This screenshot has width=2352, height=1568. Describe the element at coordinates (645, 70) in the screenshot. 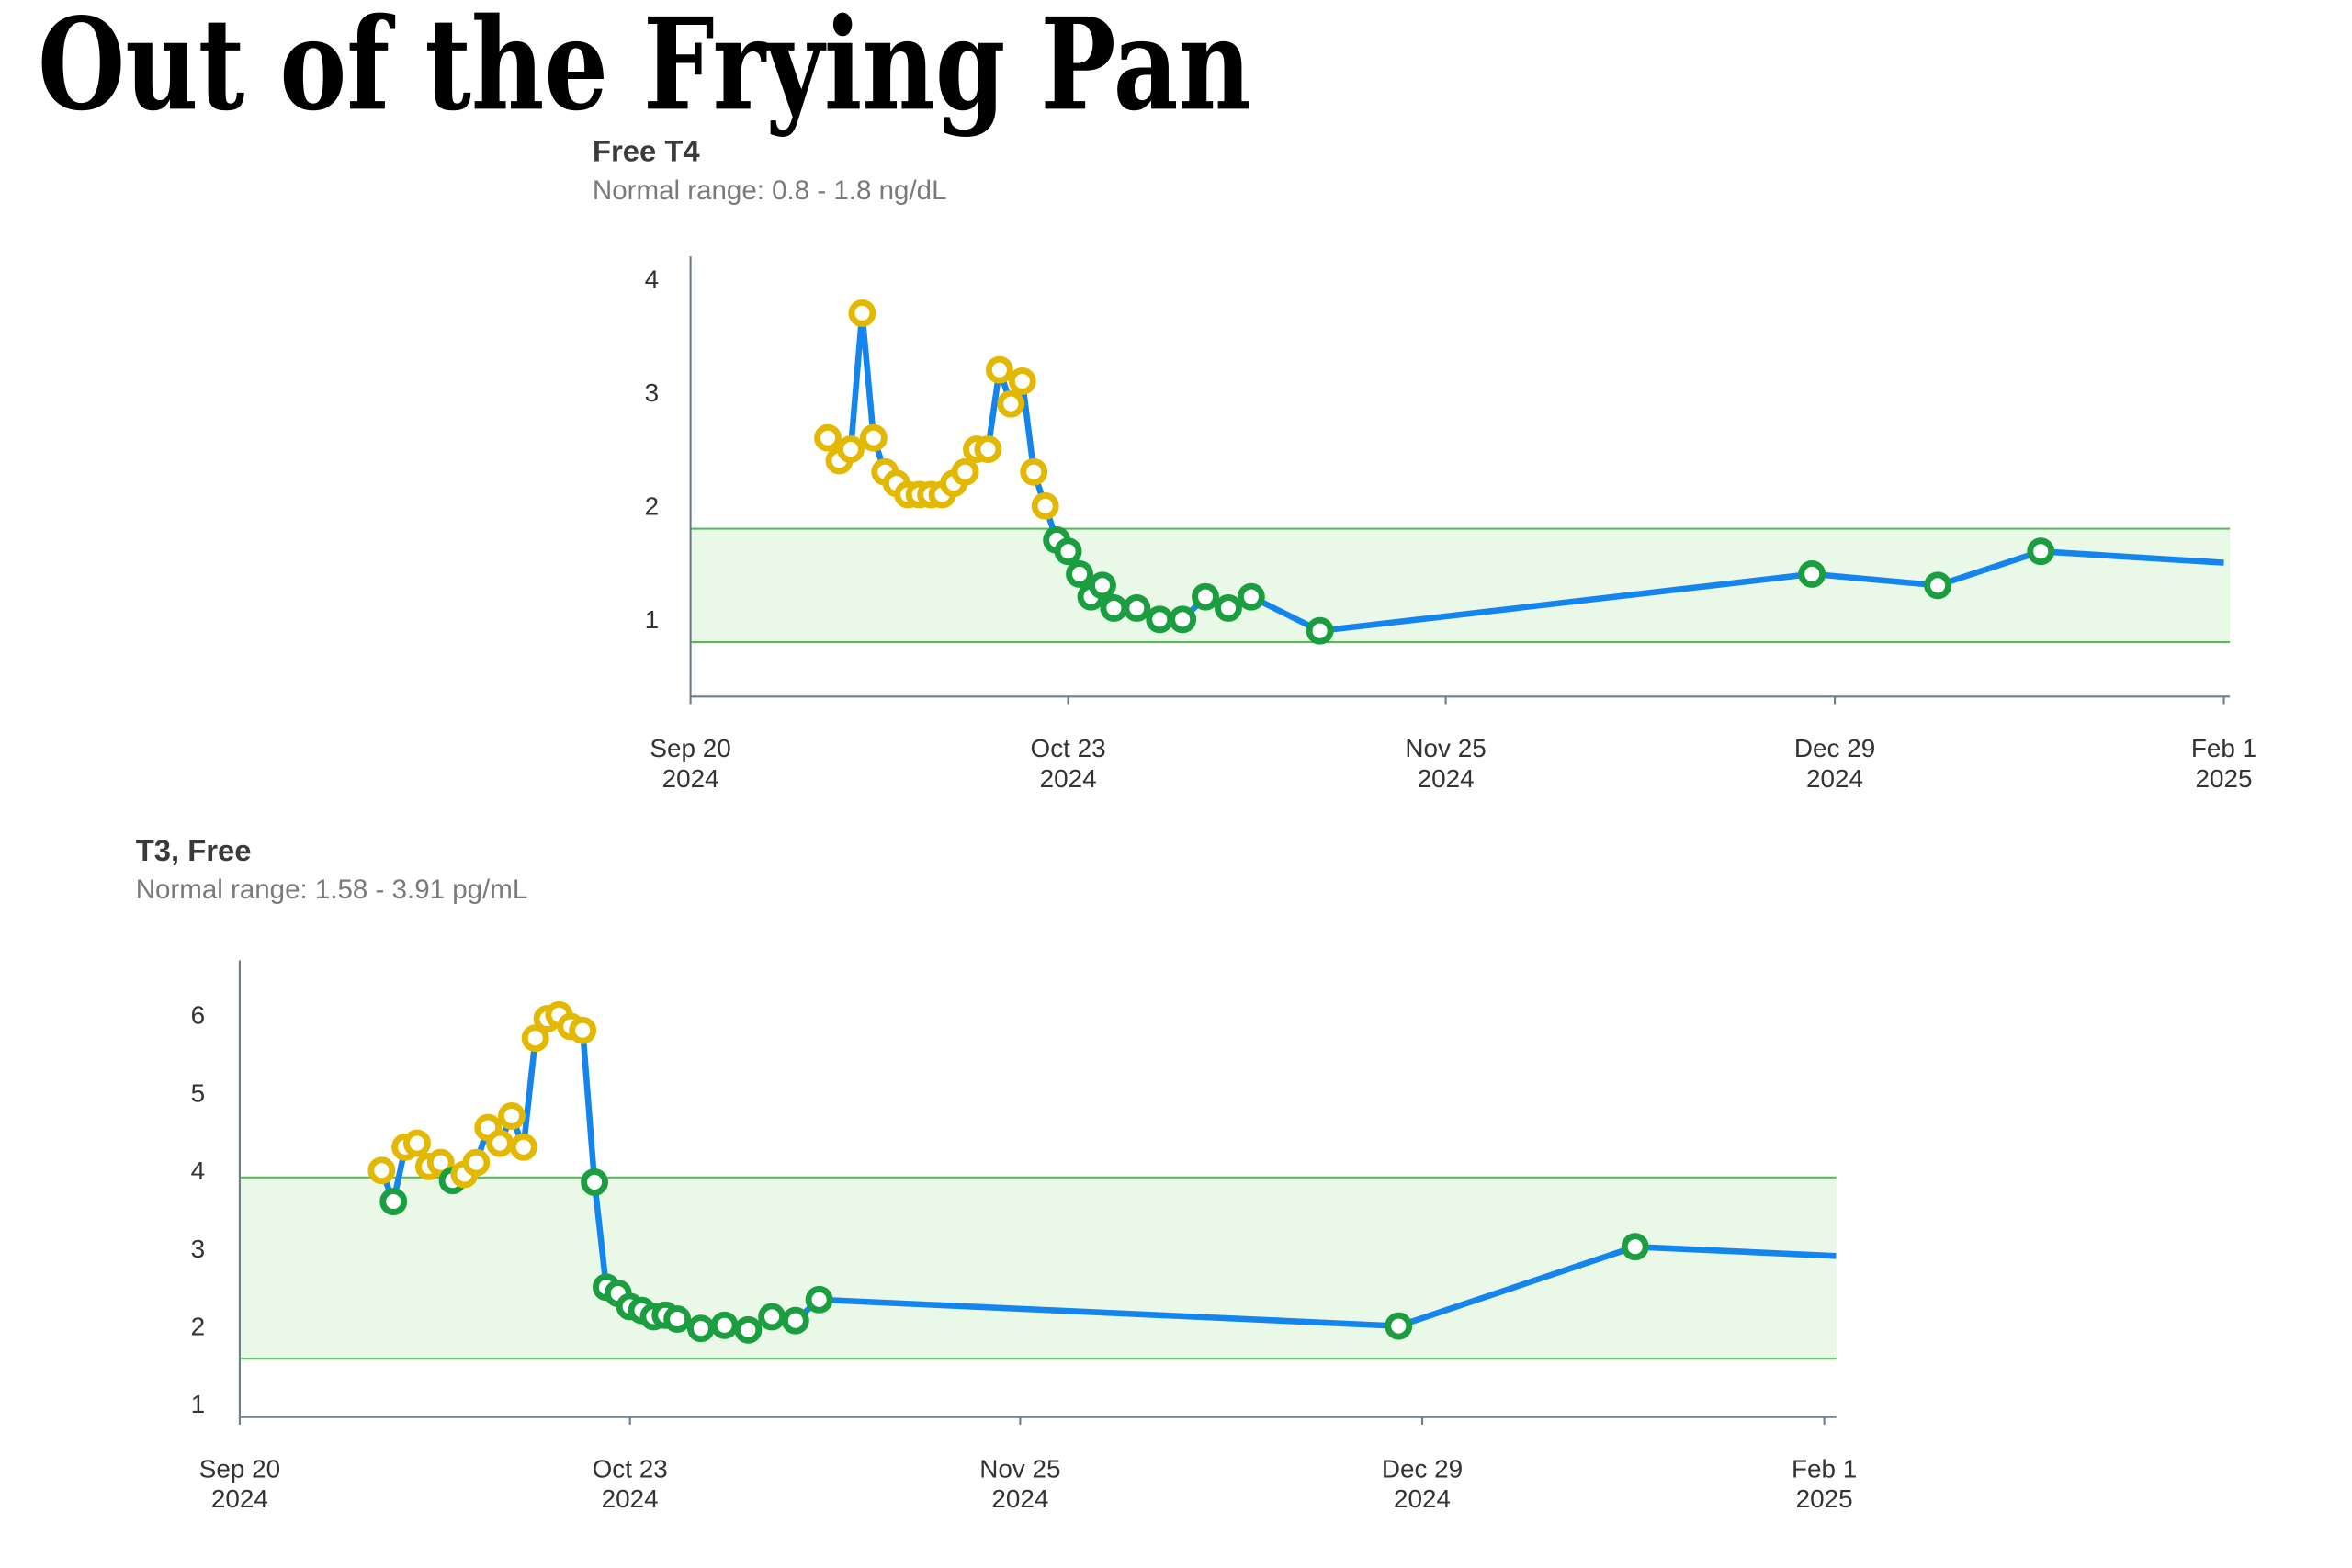

I see `page-title: Out of the Frying Pan` at that location.